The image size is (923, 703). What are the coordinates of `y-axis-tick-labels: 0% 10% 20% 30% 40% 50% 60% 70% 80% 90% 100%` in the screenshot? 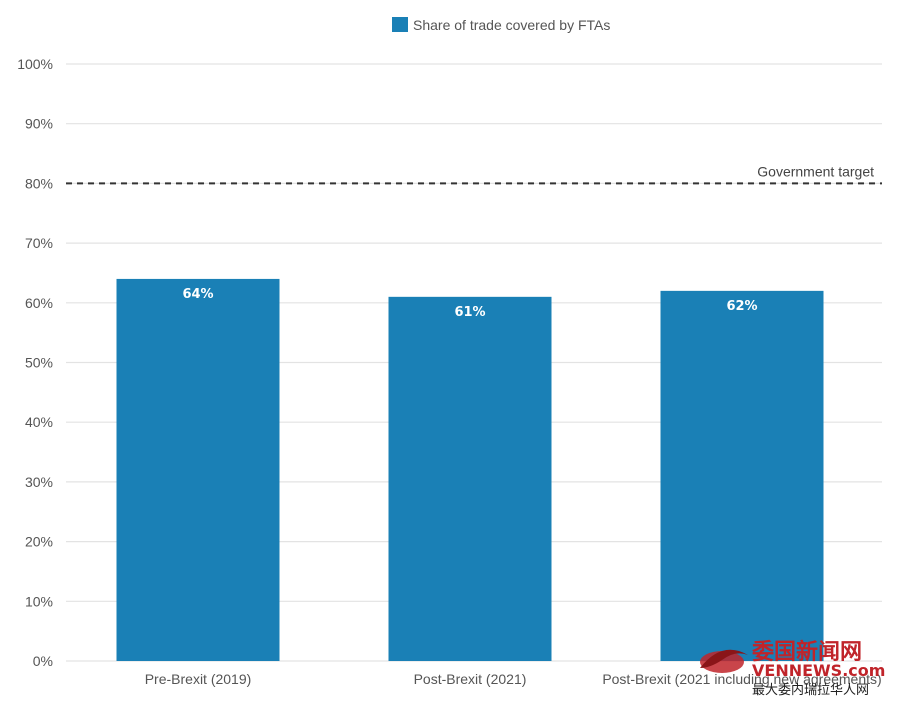 It's located at (35, 362).